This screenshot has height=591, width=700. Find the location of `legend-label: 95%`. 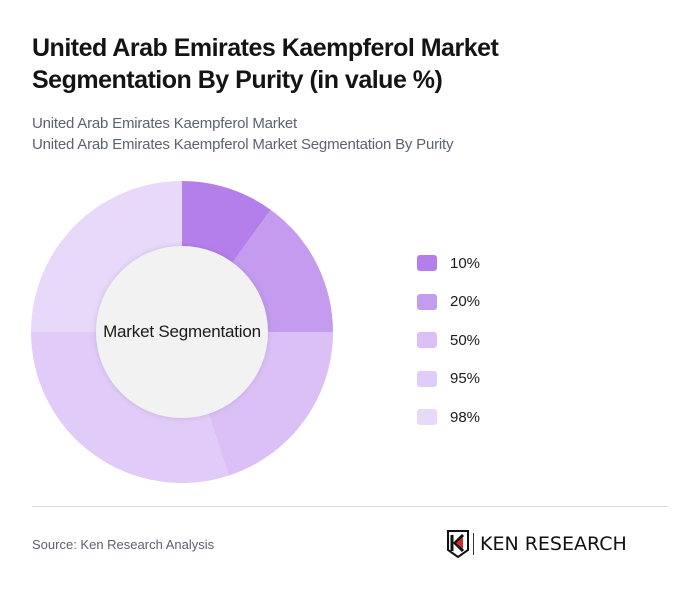

legend-label: 95% is located at coordinates (465, 379).